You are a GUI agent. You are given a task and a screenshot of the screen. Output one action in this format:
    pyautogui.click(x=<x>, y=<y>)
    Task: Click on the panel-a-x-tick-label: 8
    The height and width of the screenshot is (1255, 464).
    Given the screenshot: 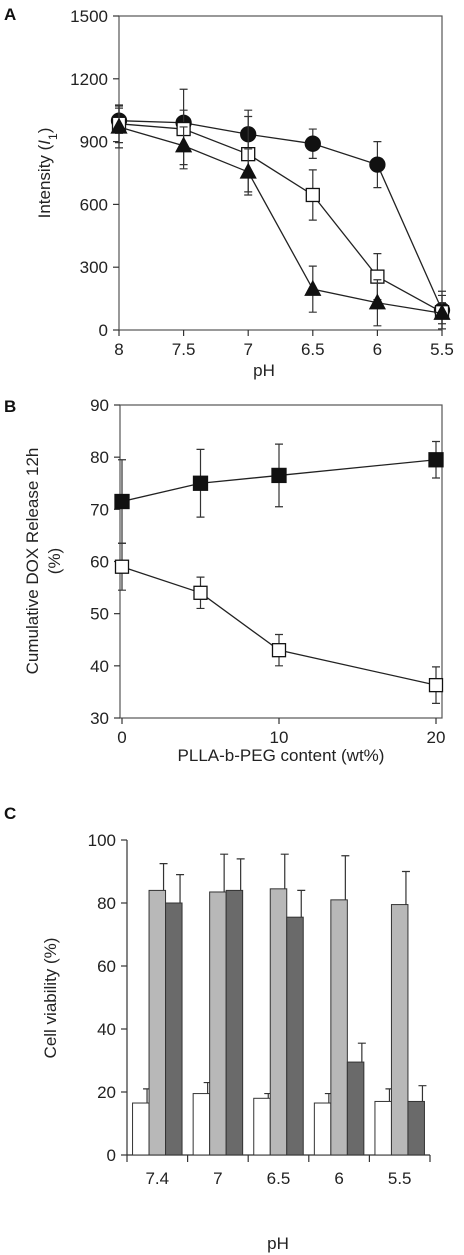 What is the action you would take?
    pyautogui.click(x=118, y=349)
    